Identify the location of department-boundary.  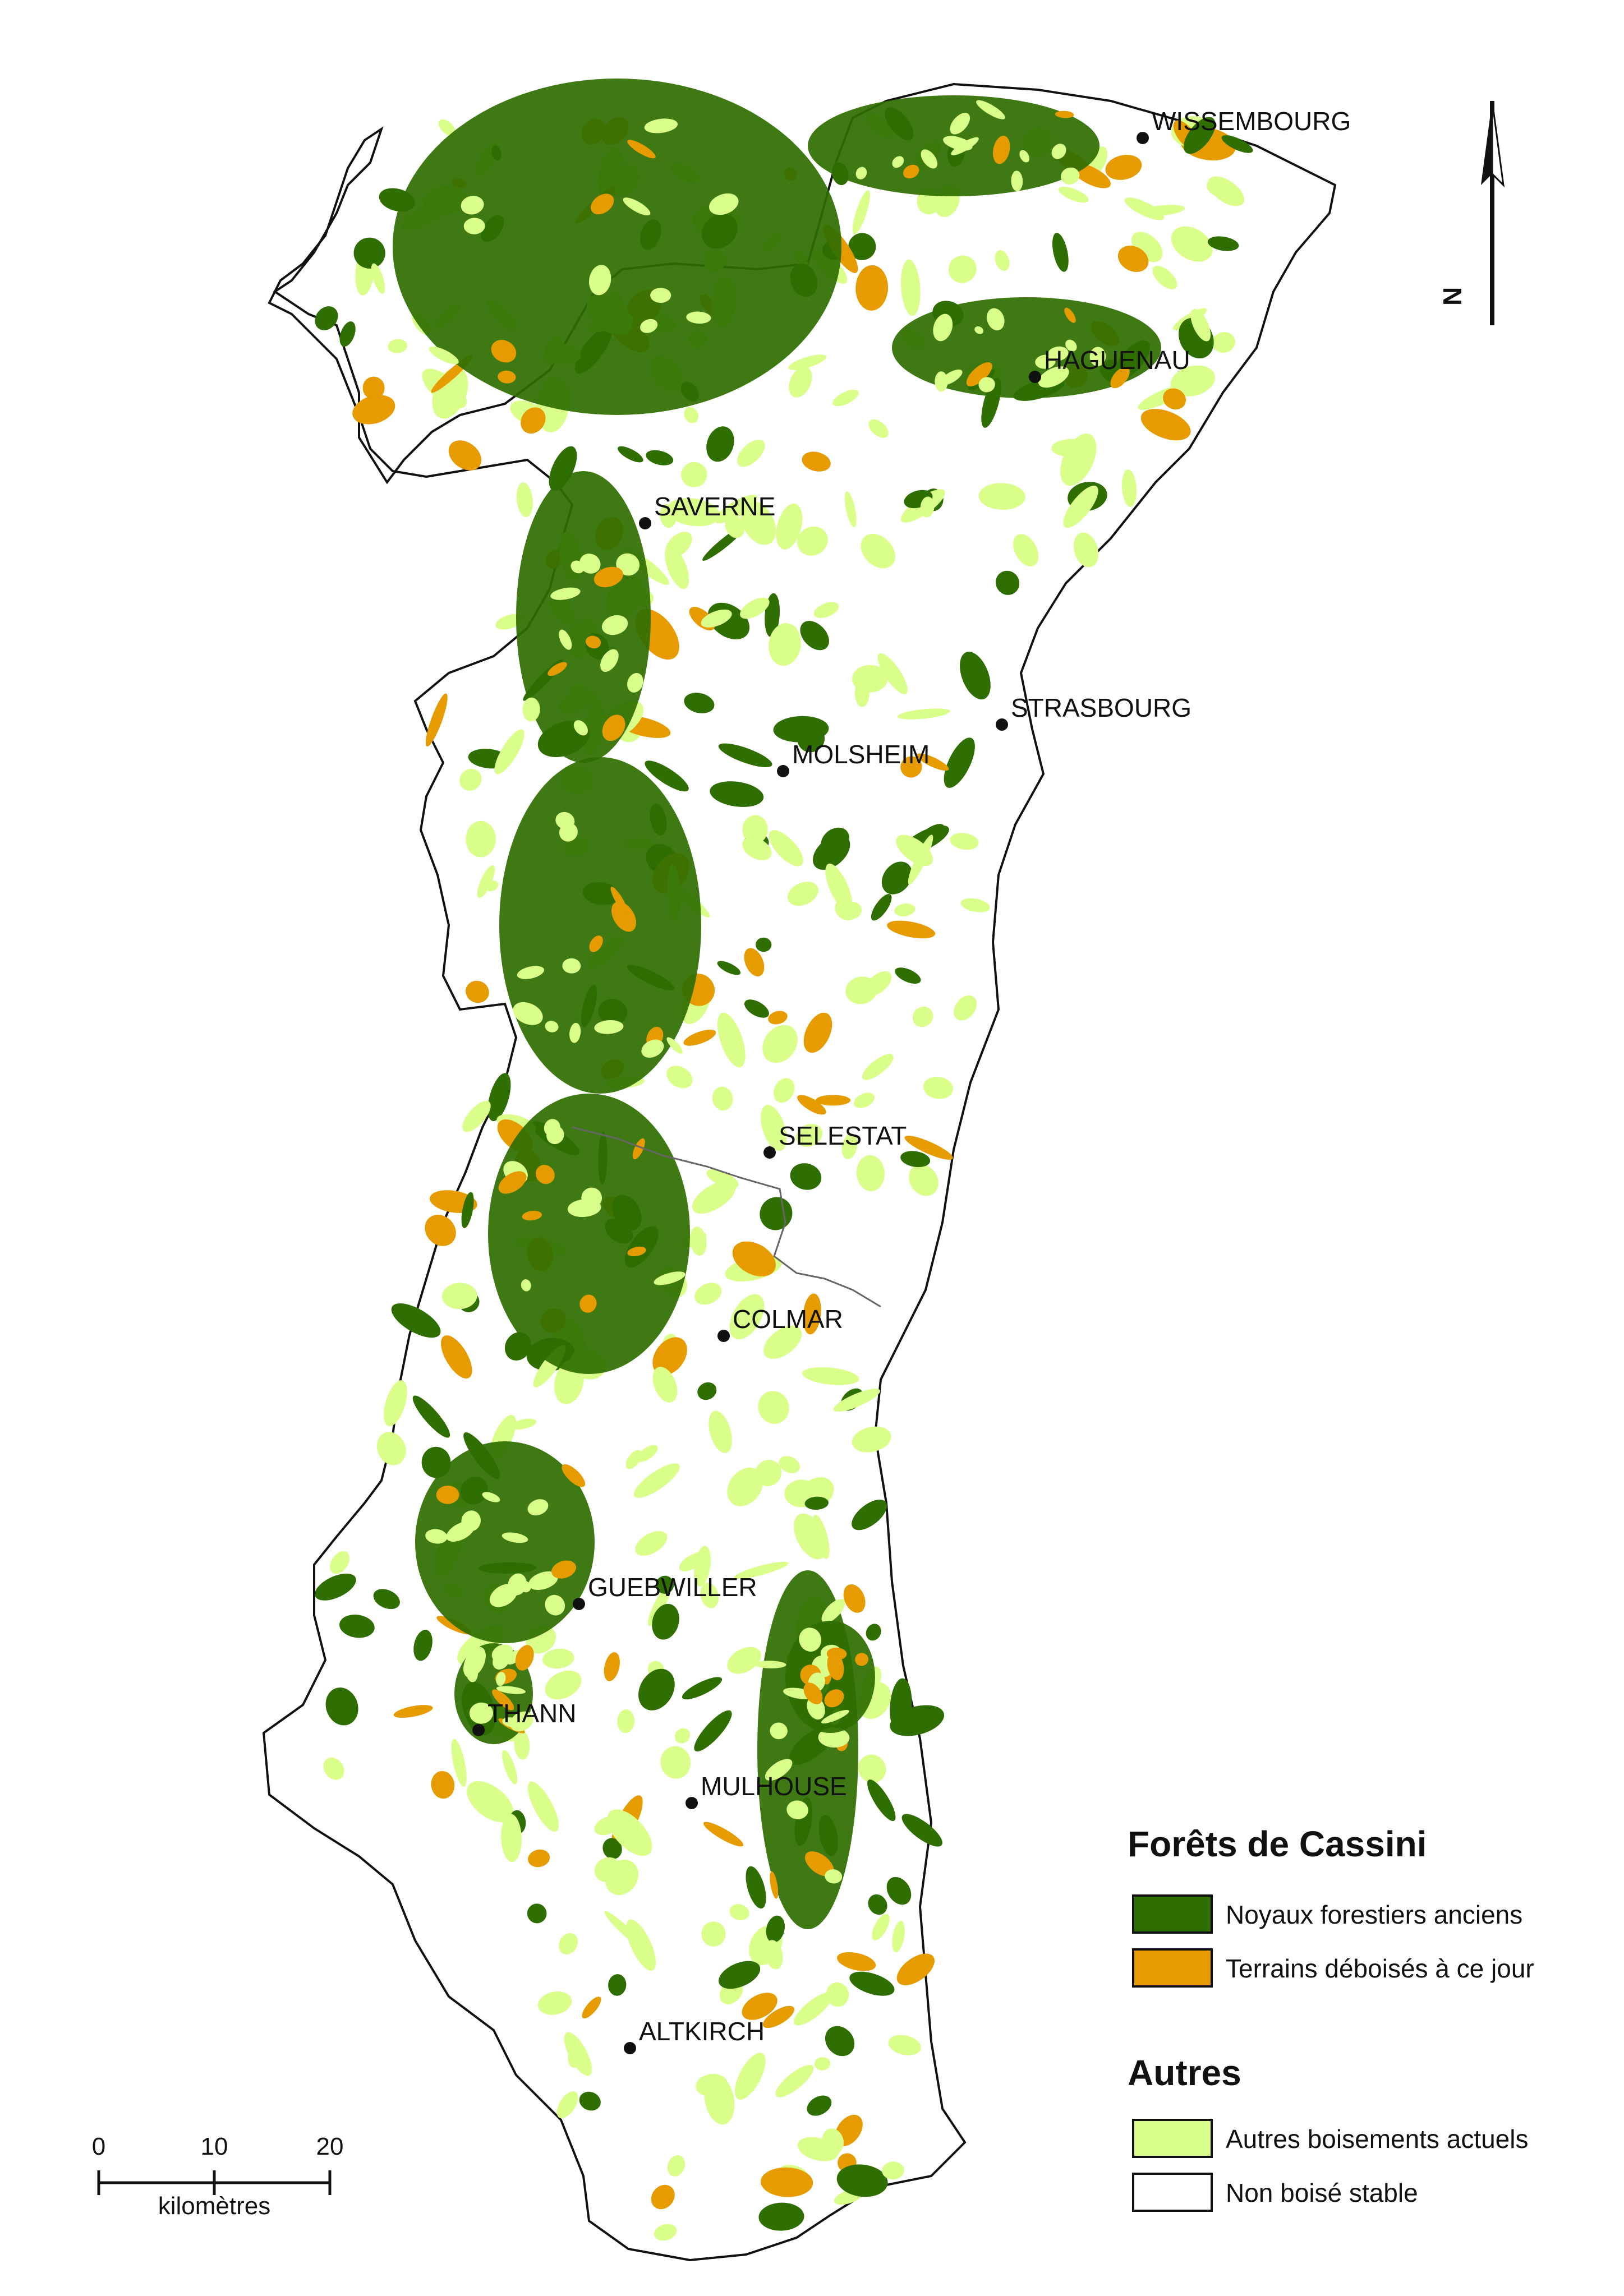
(727, 1217).